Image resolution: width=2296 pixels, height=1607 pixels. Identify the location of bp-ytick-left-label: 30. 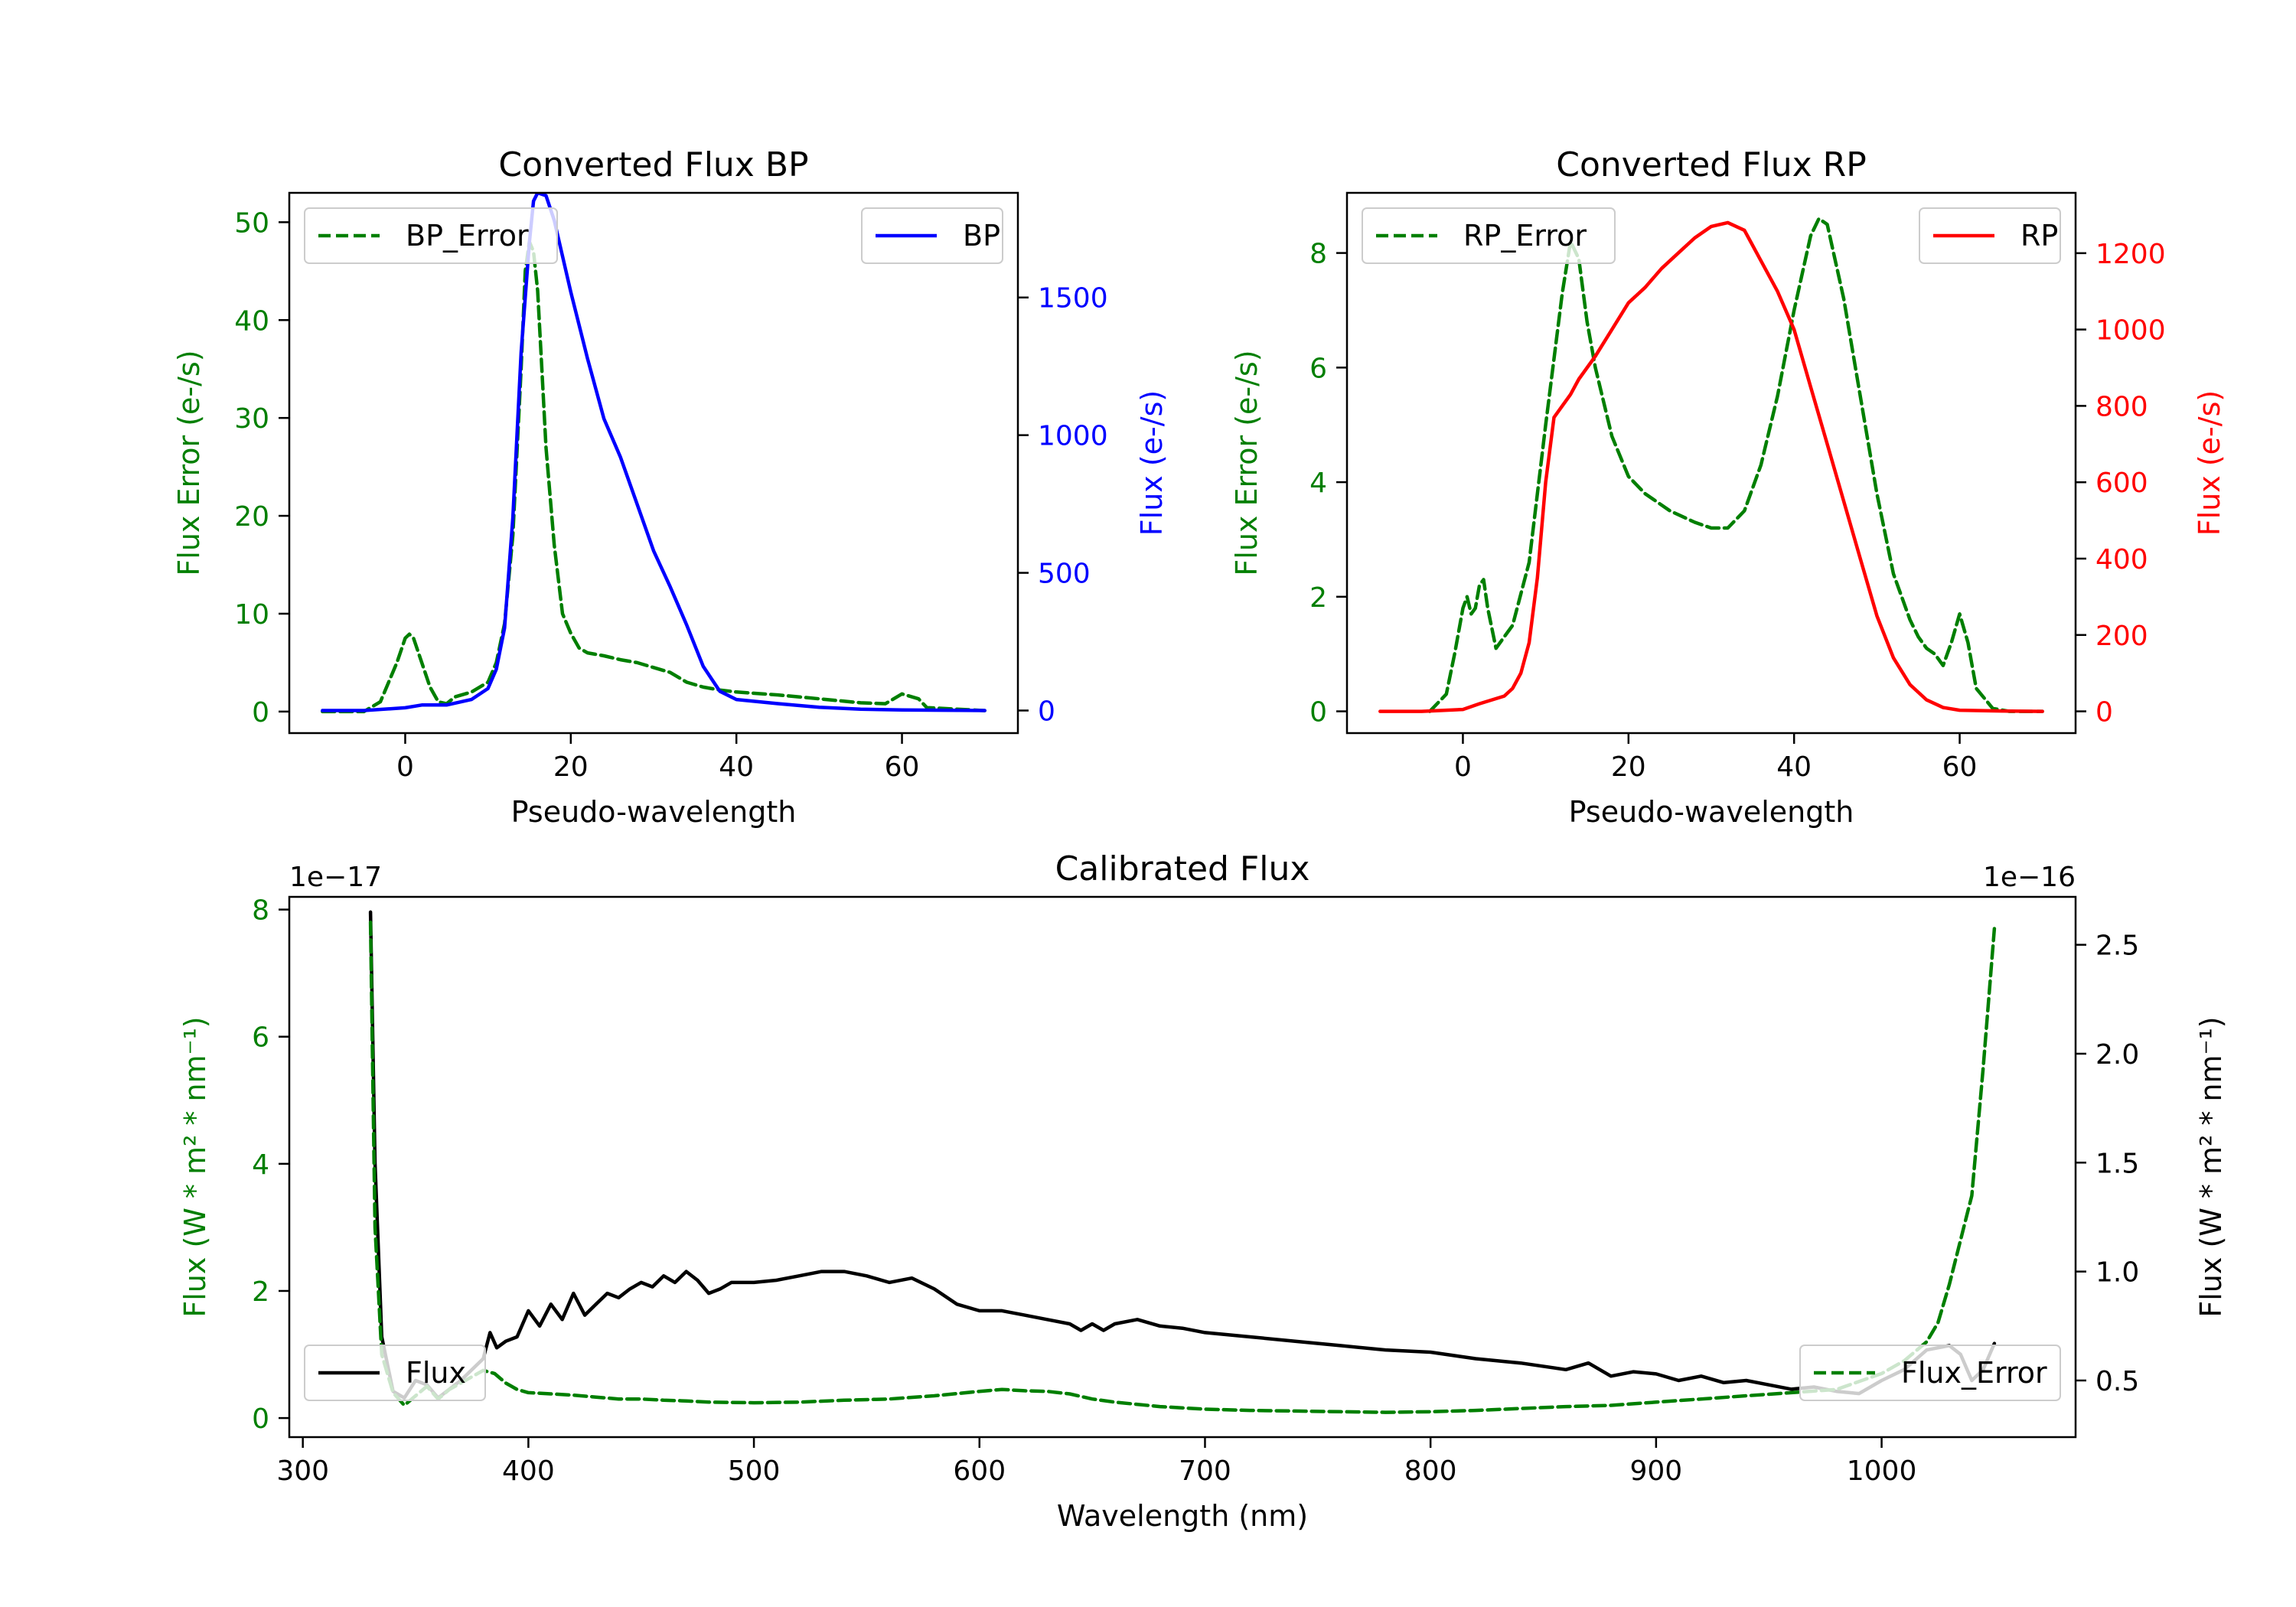
(251, 419).